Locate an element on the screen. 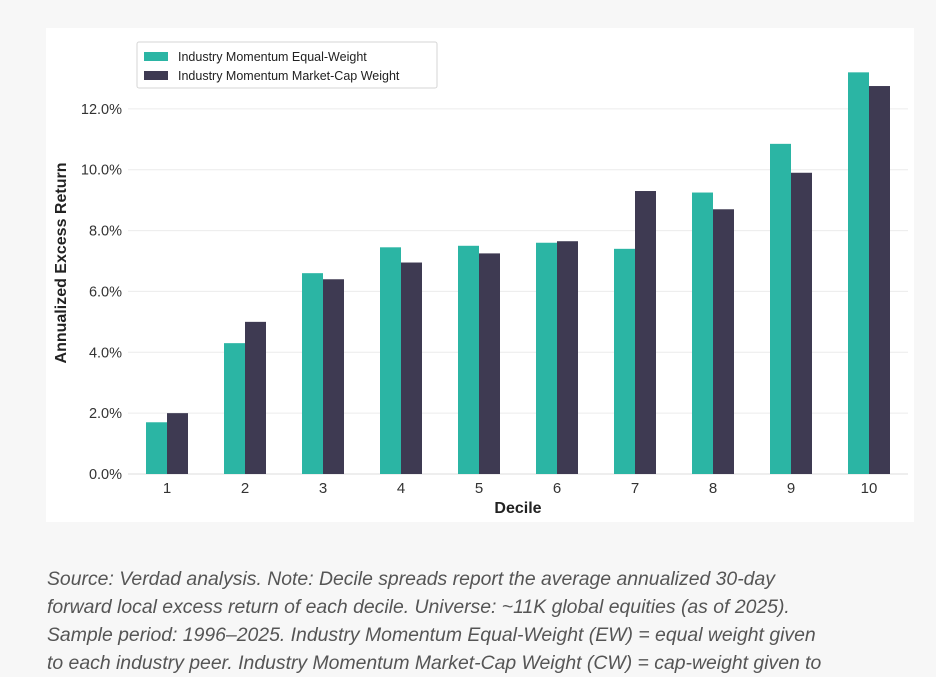 This screenshot has width=936, height=677. y-tick-label: 4.0% is located at coordinates (105, 353).